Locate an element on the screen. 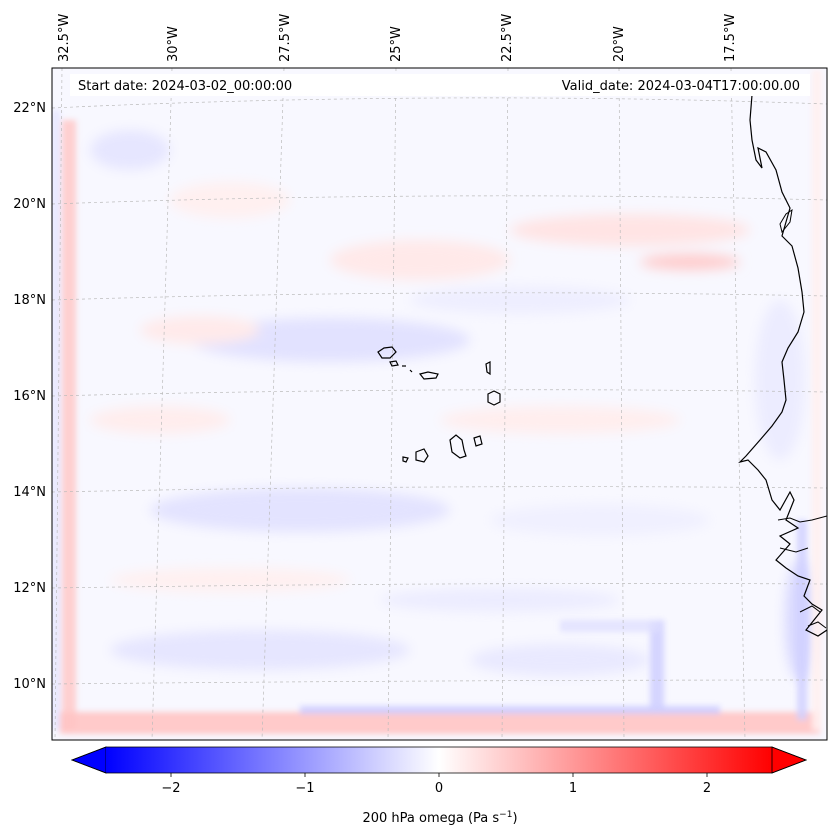 Image resolution: width=837 pixels, height=839 pixels. africa-coastline-detail is located at coordinates (802, 418).